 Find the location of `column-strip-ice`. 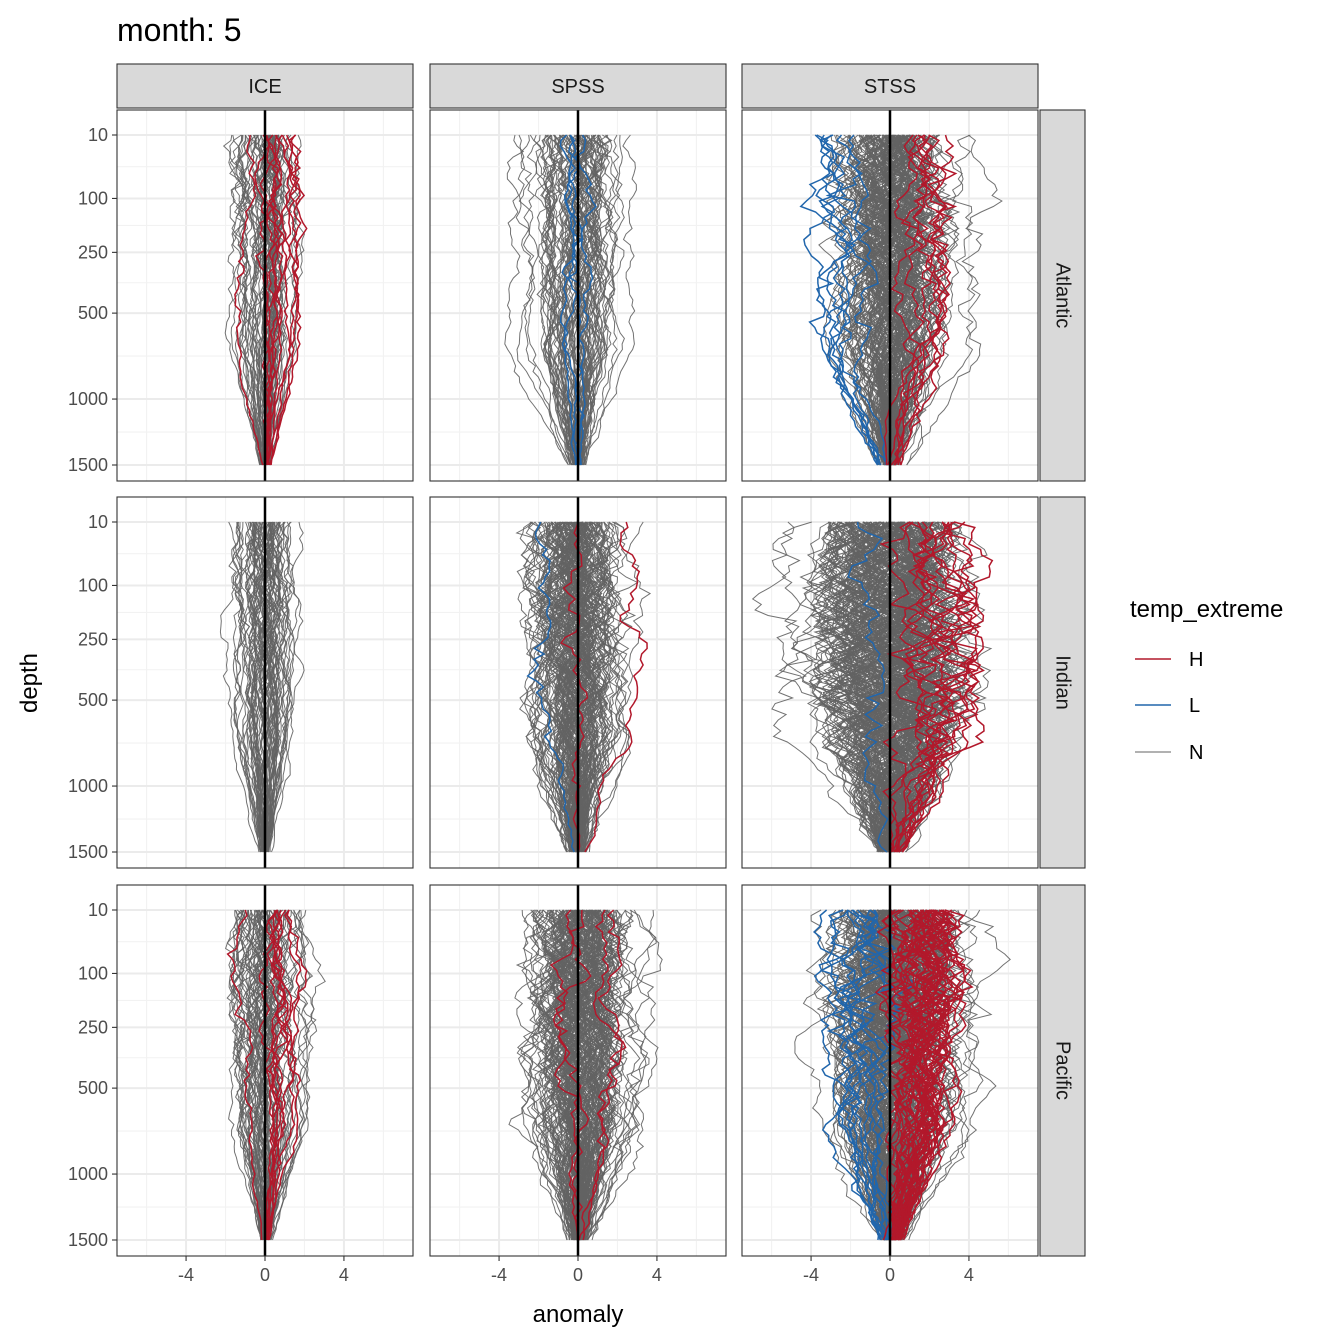

column-strip-ice is located at coordinates (265, 86).